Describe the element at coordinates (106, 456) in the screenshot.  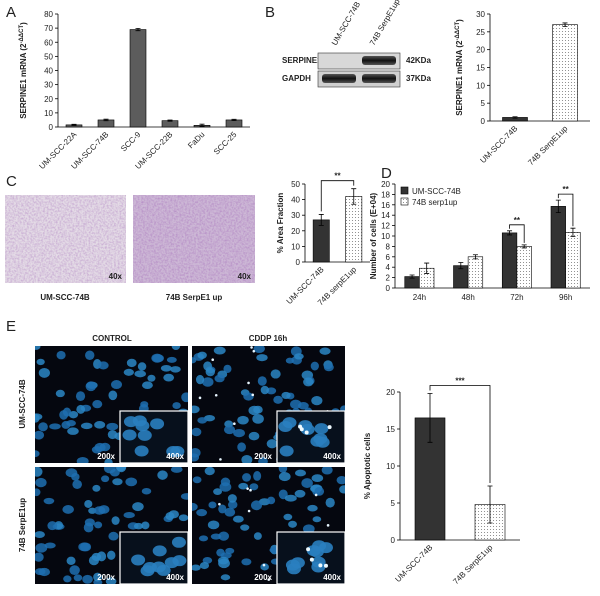
I see `magnification: 200x` at that location.